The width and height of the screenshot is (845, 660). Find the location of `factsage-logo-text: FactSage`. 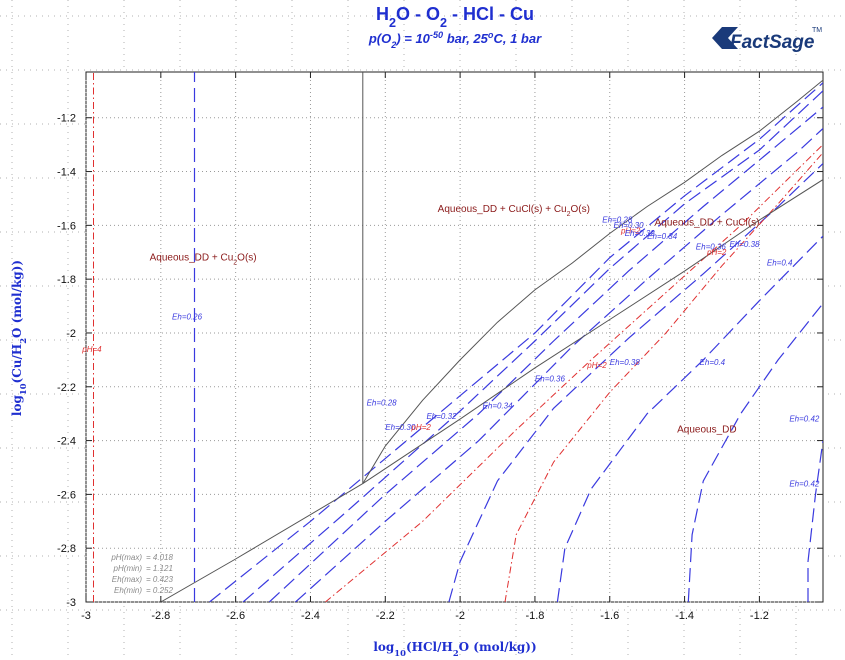

factsage-logo-text: FactSage is located at coordinates (772, 42).